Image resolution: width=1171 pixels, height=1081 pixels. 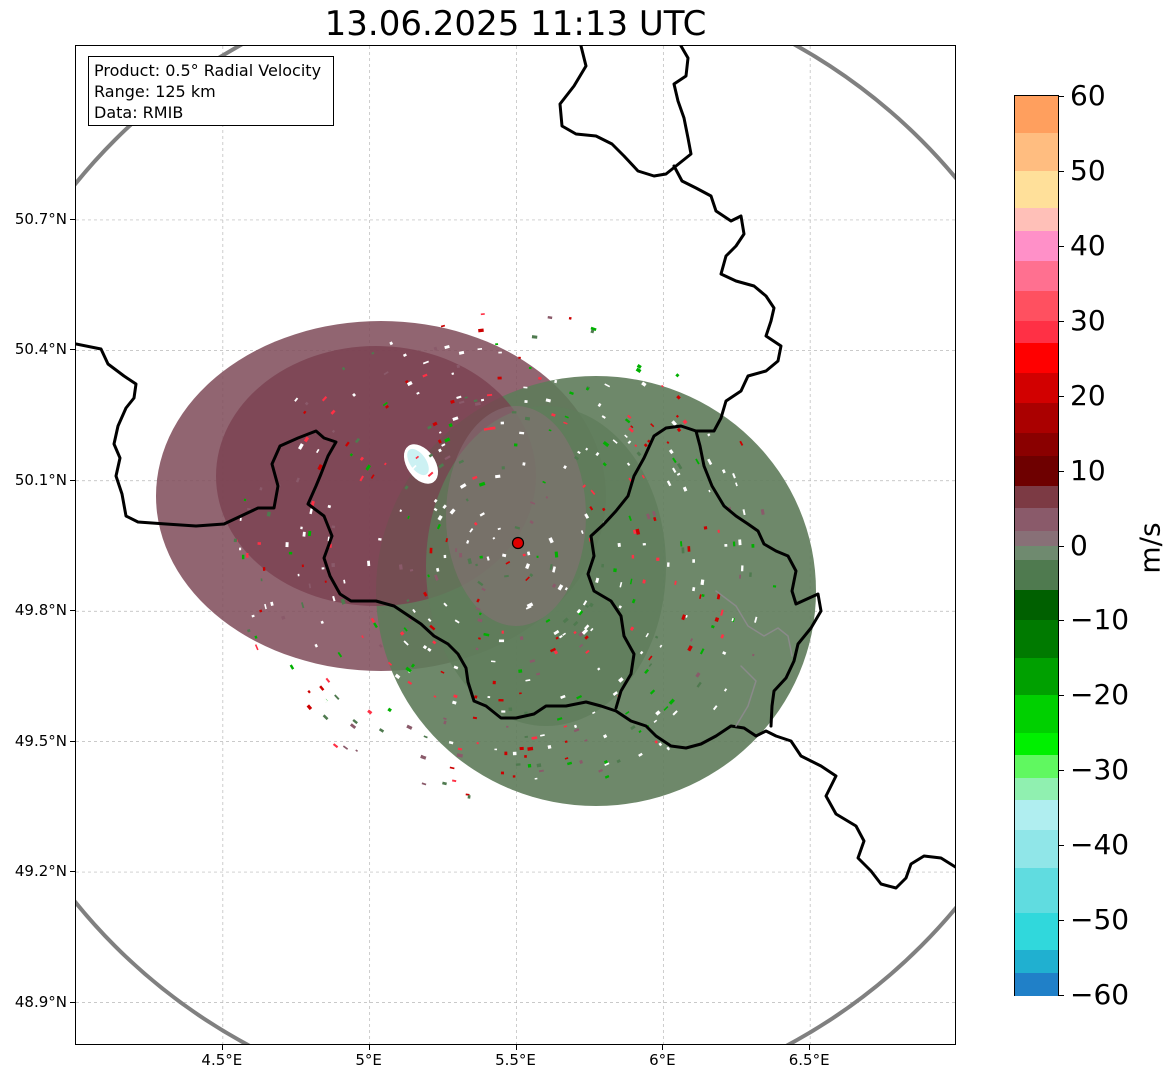 I want to click on colorbar-tick-label: 20, so click(x=1088, y=395).